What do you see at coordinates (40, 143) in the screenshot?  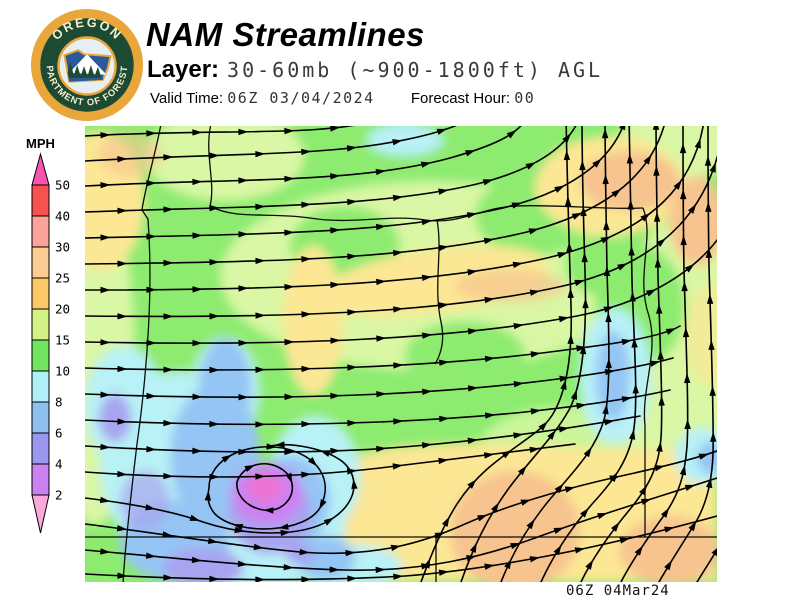 I see `legend-unit-label: MPH` at bounding box center [40, 143].